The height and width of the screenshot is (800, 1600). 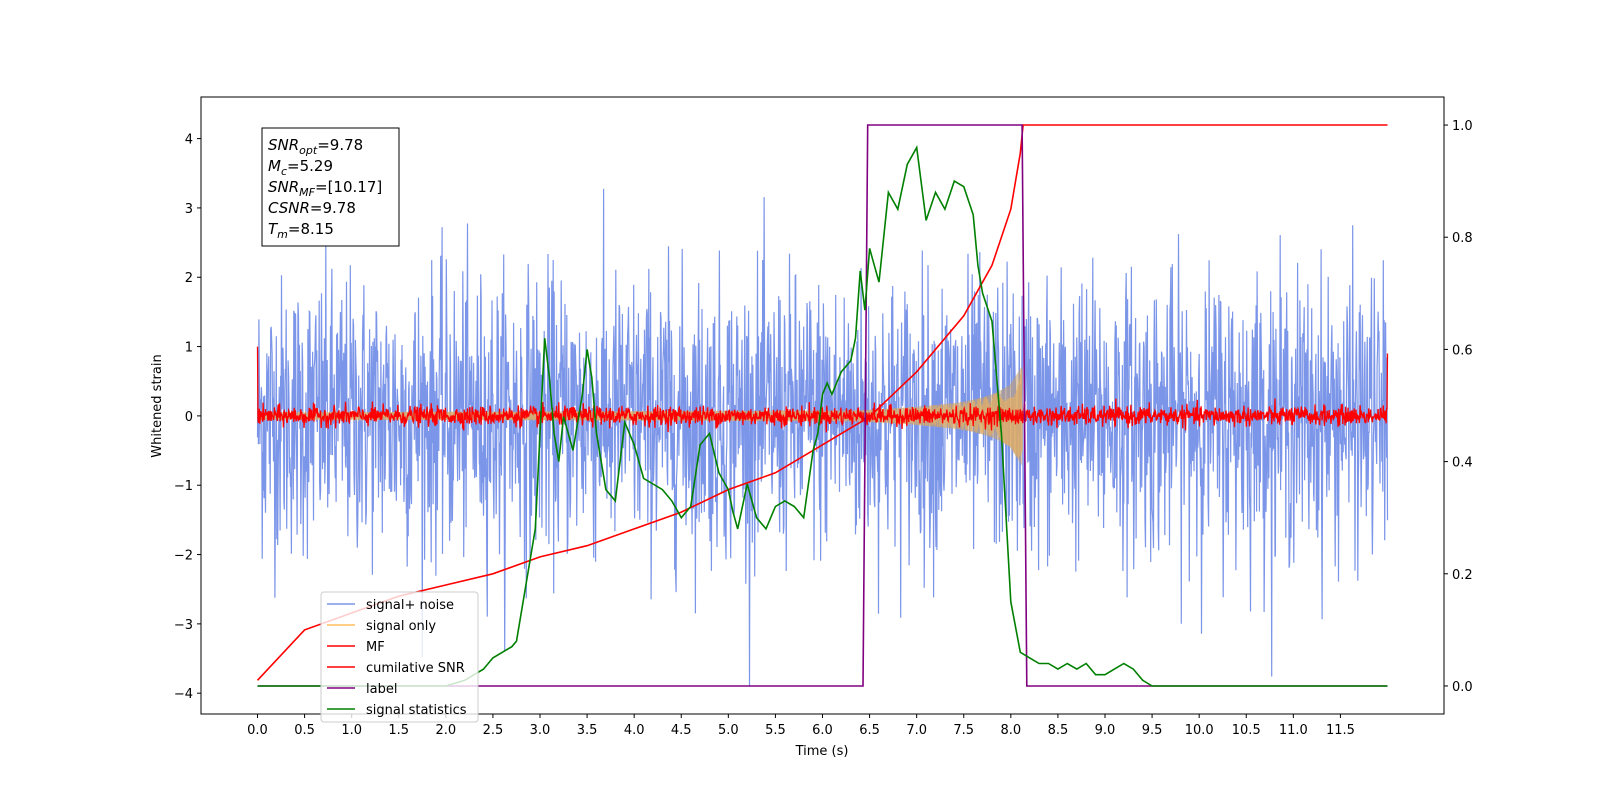 I want to click on legend-label: label, so click(x=381, y=689).